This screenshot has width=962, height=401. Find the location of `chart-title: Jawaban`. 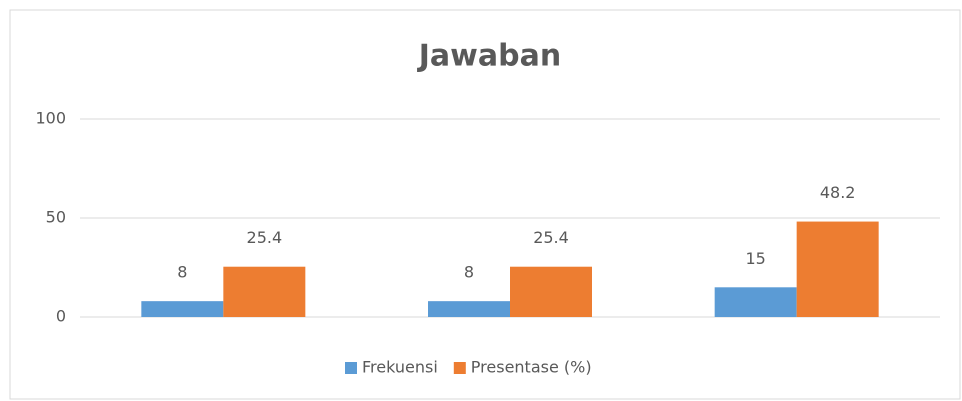

chart-title: Jawaban is located at coordinates (489, 56).